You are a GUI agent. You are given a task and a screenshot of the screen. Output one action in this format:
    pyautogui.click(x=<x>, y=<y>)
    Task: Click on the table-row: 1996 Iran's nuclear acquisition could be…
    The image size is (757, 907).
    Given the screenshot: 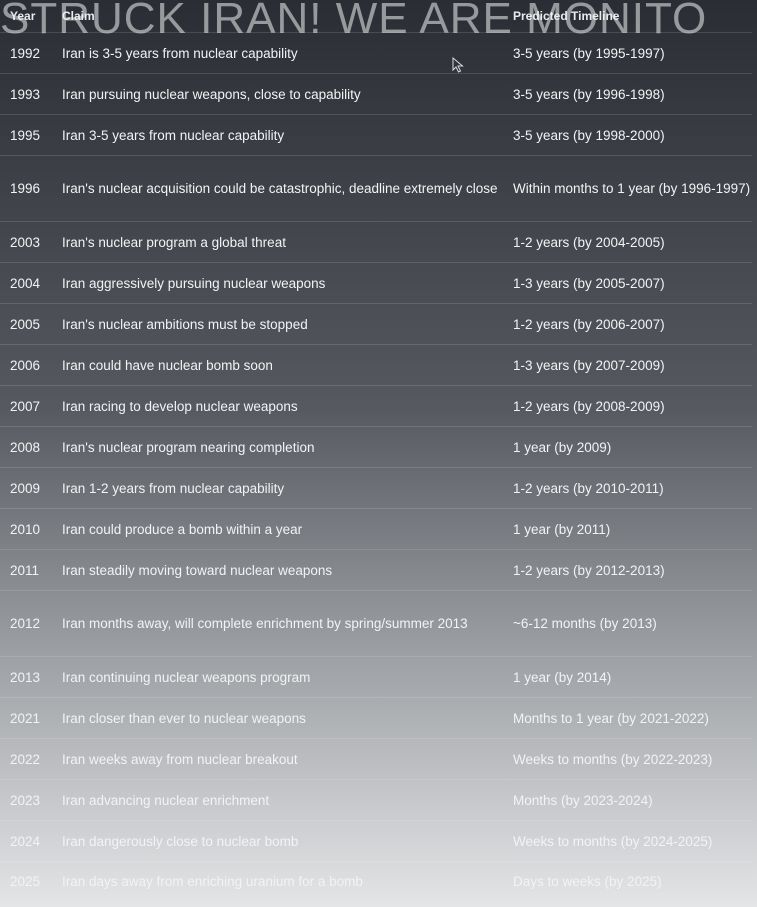 What is the action you would take?
    pyautogui.click(x=376, y=188)
    